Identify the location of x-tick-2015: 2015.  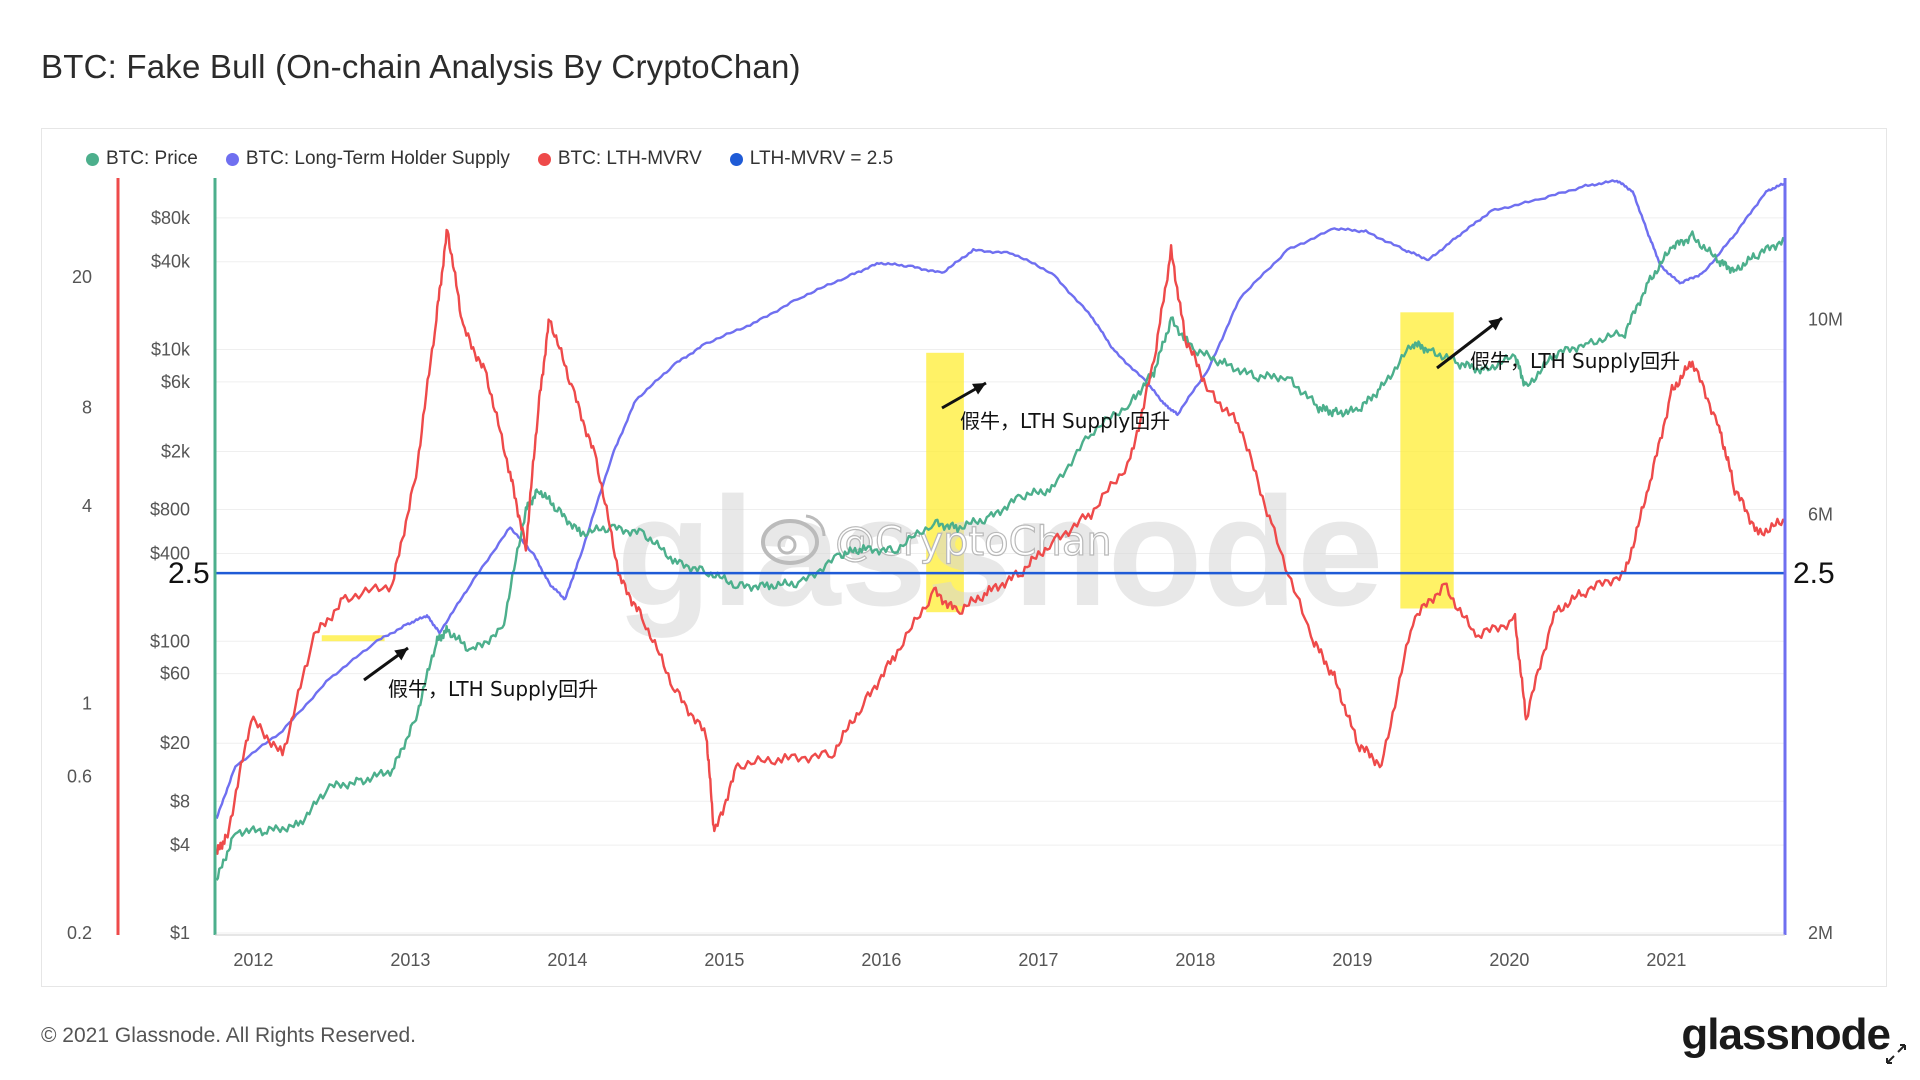
(724, 960).